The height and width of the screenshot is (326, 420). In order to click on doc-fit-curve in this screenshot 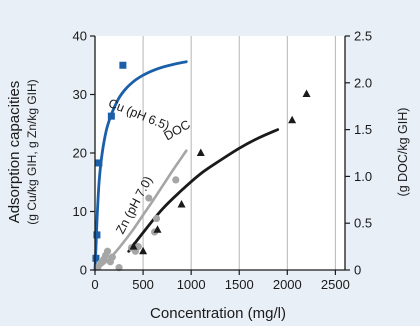, I will do `click(203, 190)`.